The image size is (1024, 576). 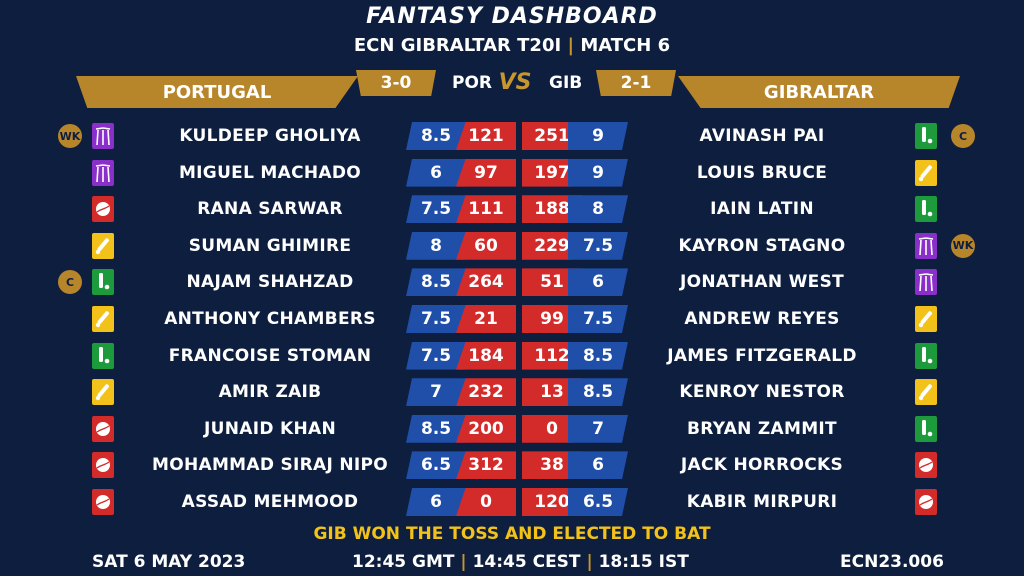 I want to click on left-player-points: 60, so click(x=486, y=245).